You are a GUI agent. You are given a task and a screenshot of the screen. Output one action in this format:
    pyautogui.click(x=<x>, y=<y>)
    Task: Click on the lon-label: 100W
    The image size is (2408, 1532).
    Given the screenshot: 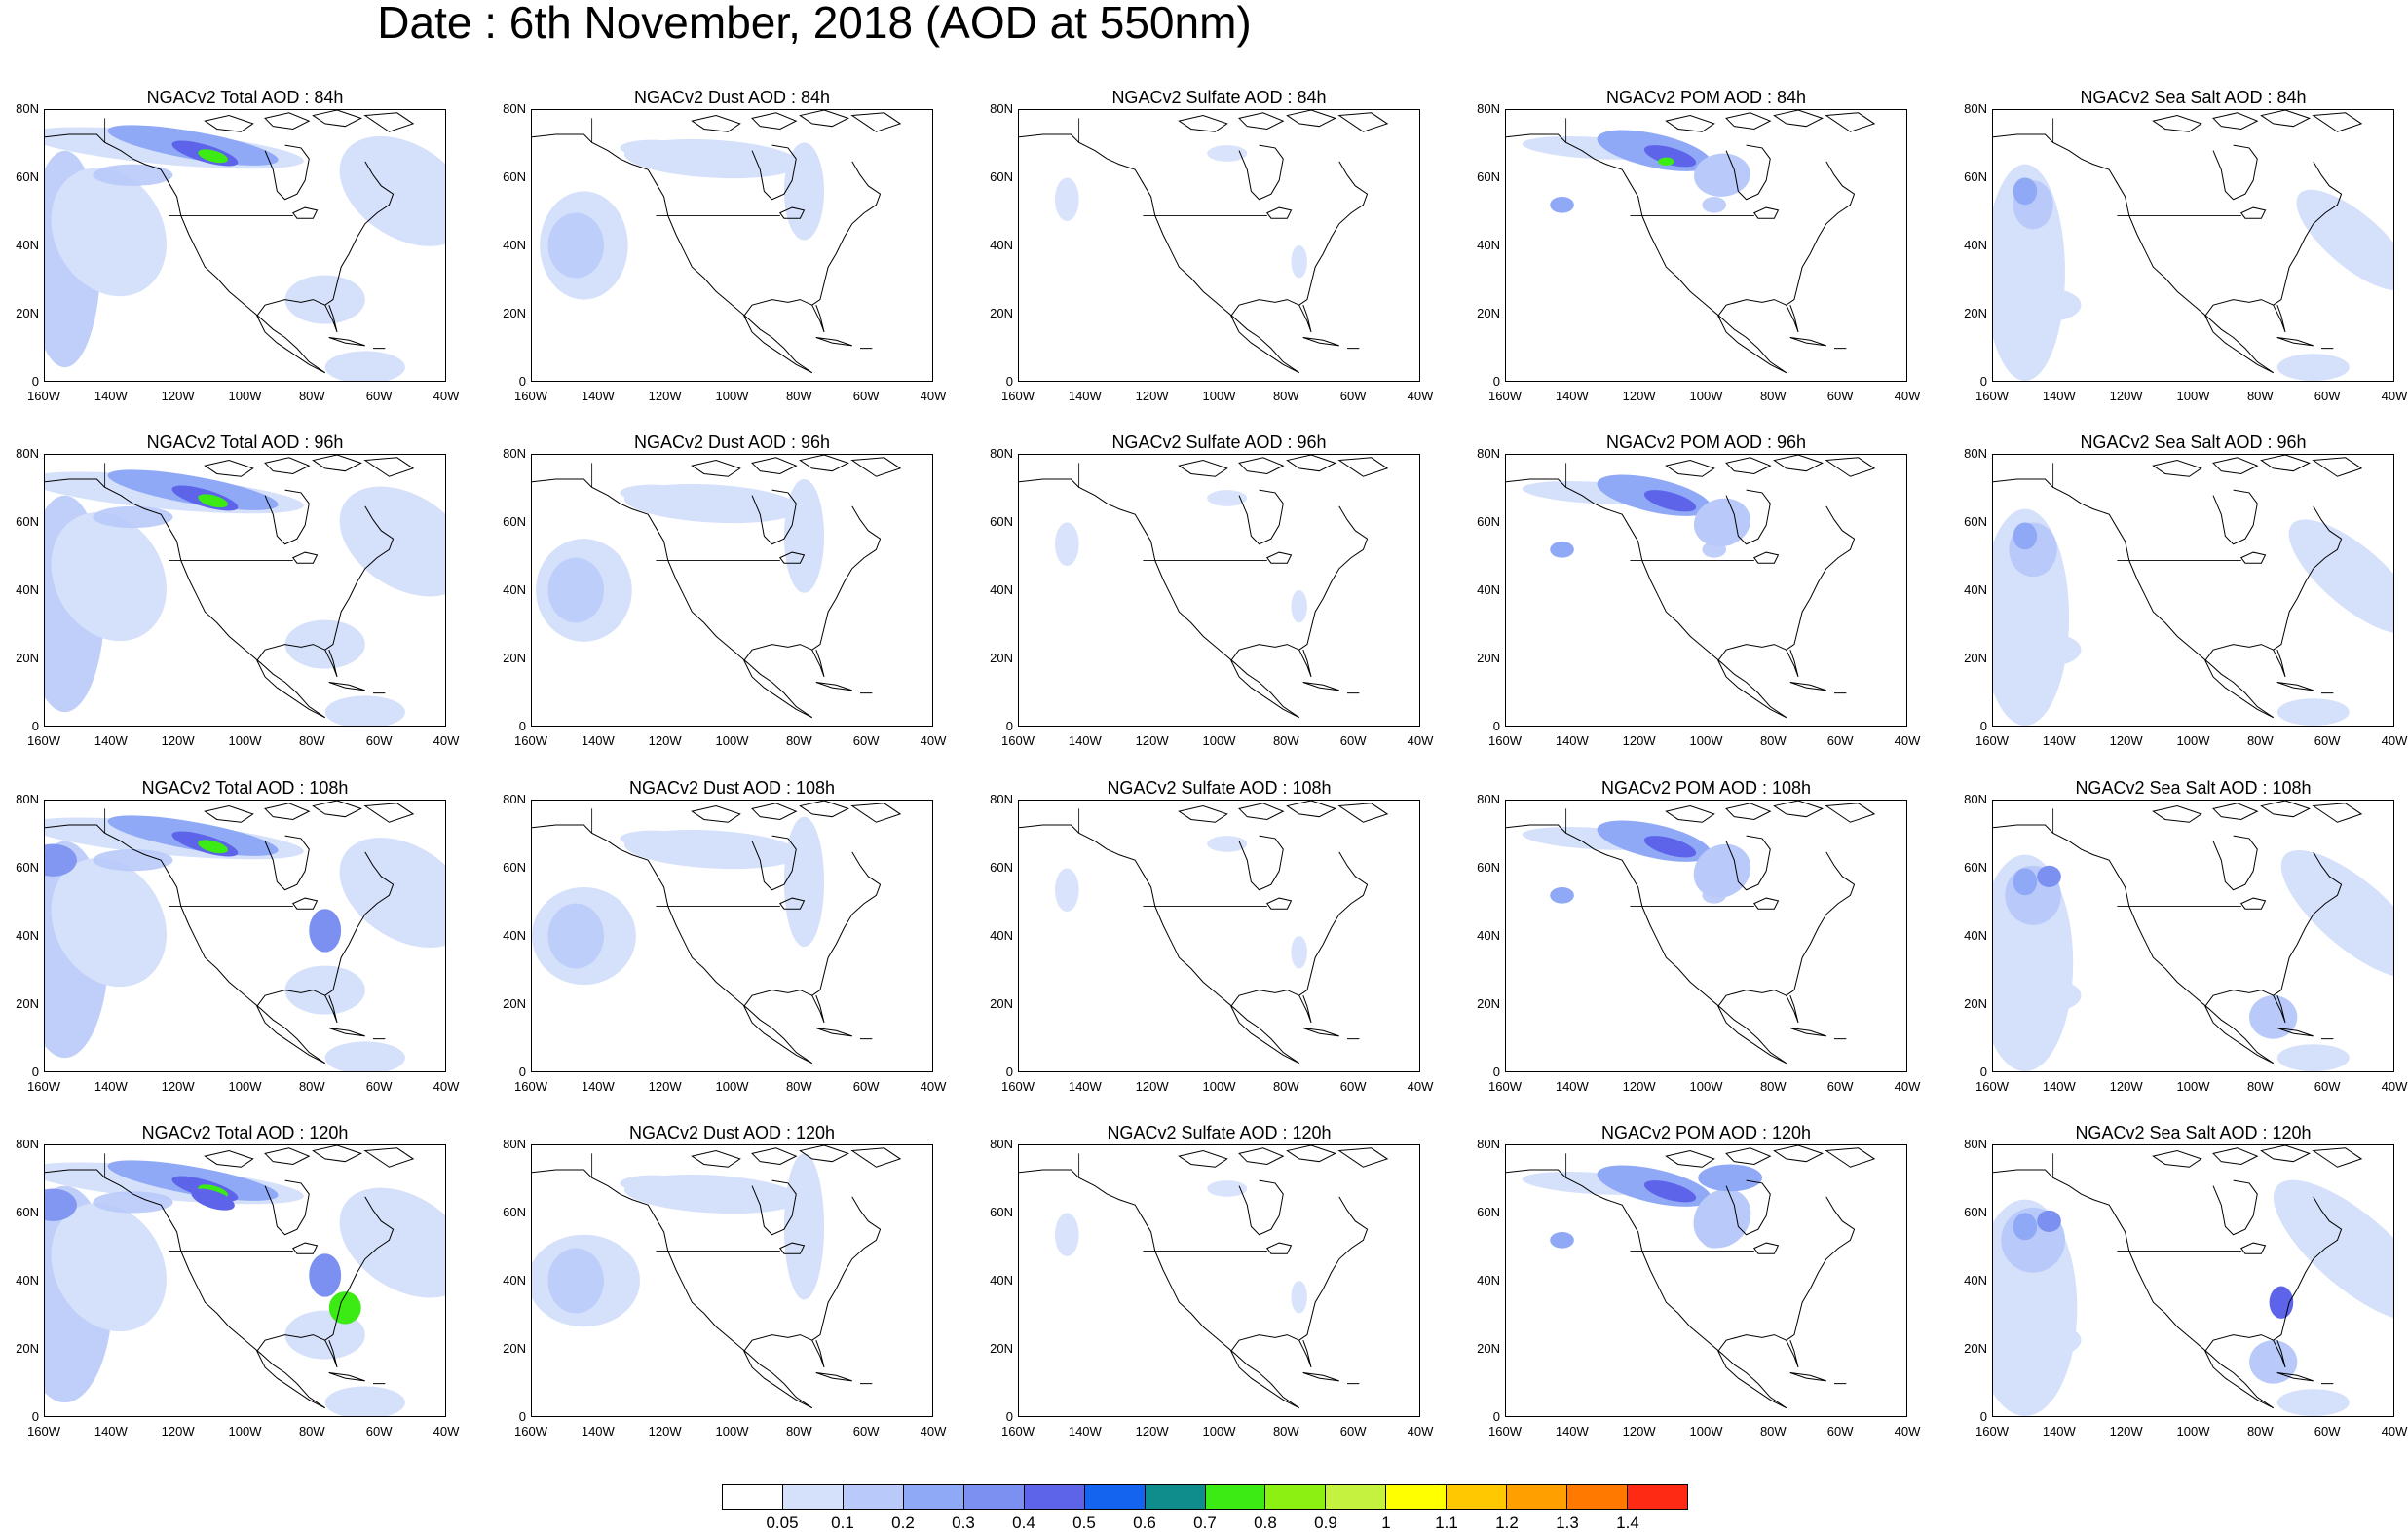 What is the action you would take?
    pyautogui.click(x=245, y=1432)
    